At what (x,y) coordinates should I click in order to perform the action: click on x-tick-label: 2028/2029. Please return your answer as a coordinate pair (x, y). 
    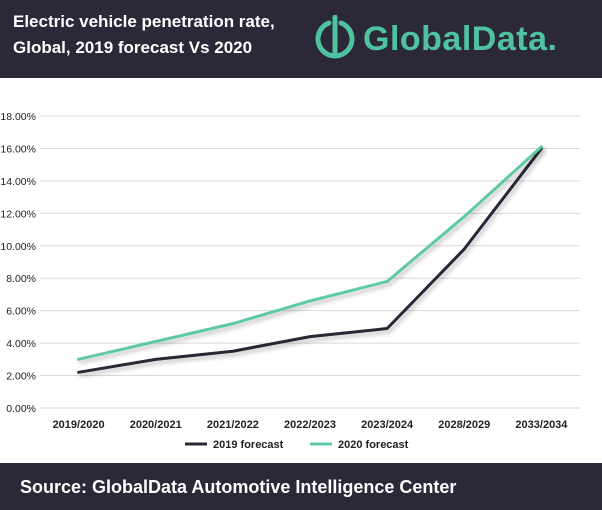
    Looking at the image, I should click on (464, 425).